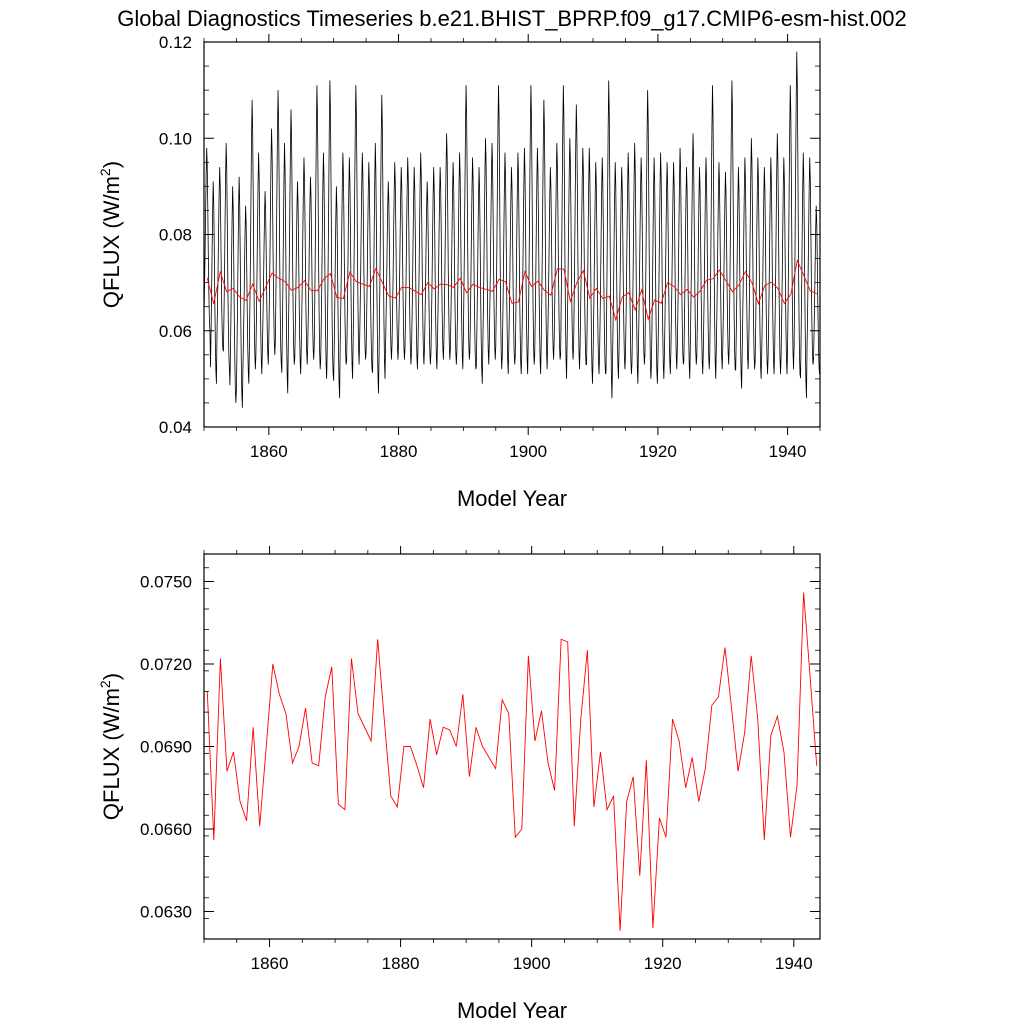 The width and height of the screenshot is (1024, 1024). Describe the element at coordinates (794, 963) in the screenshot. I see `bottom-x-tick-label: 1940` at that location.